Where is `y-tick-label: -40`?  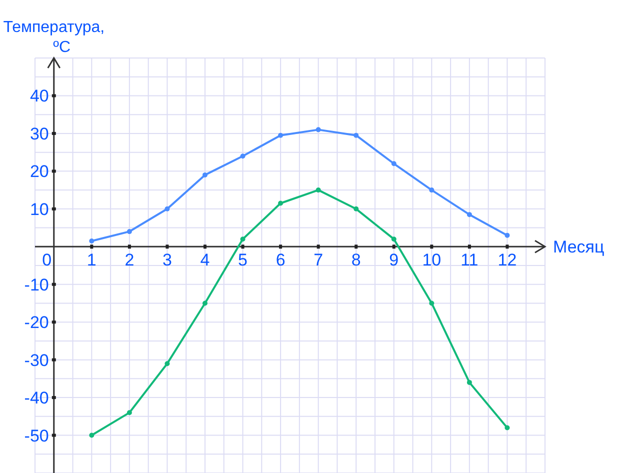 y-tick-label: -40 is located at coordinates (36, 398).